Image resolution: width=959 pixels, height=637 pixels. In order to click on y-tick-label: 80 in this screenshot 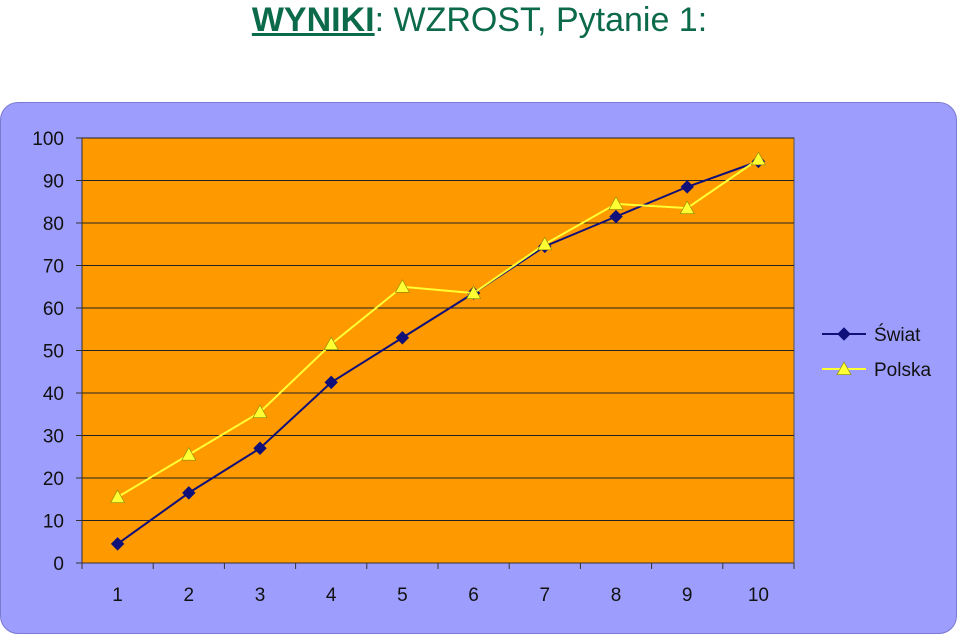, I will do `click(53, 224)`.